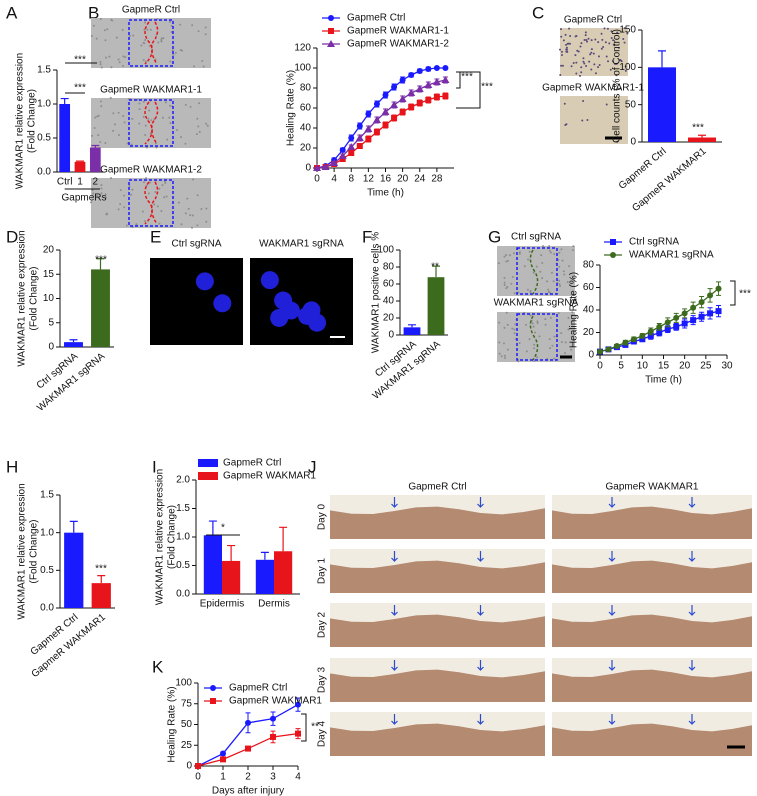 The height and width of the screenshot is (796, 757). What do you see at coordinates (34, 552) in the screenshot?
I see `y-axis-label: (Fold Change)` at bounding box center [34, 552].